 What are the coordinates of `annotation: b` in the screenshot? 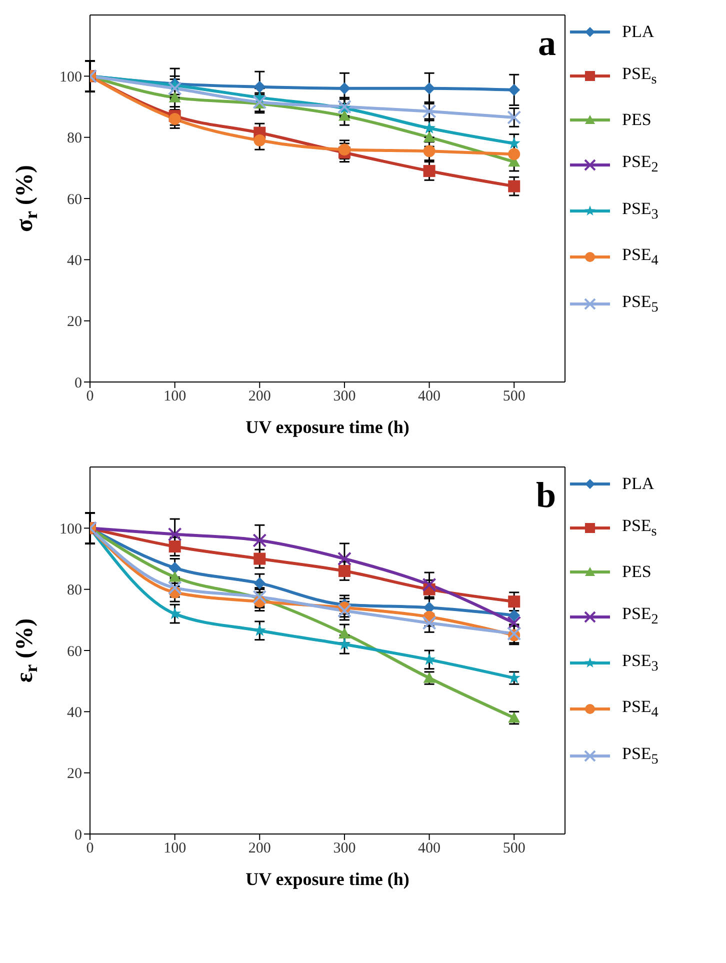 It's located at (546, 495).